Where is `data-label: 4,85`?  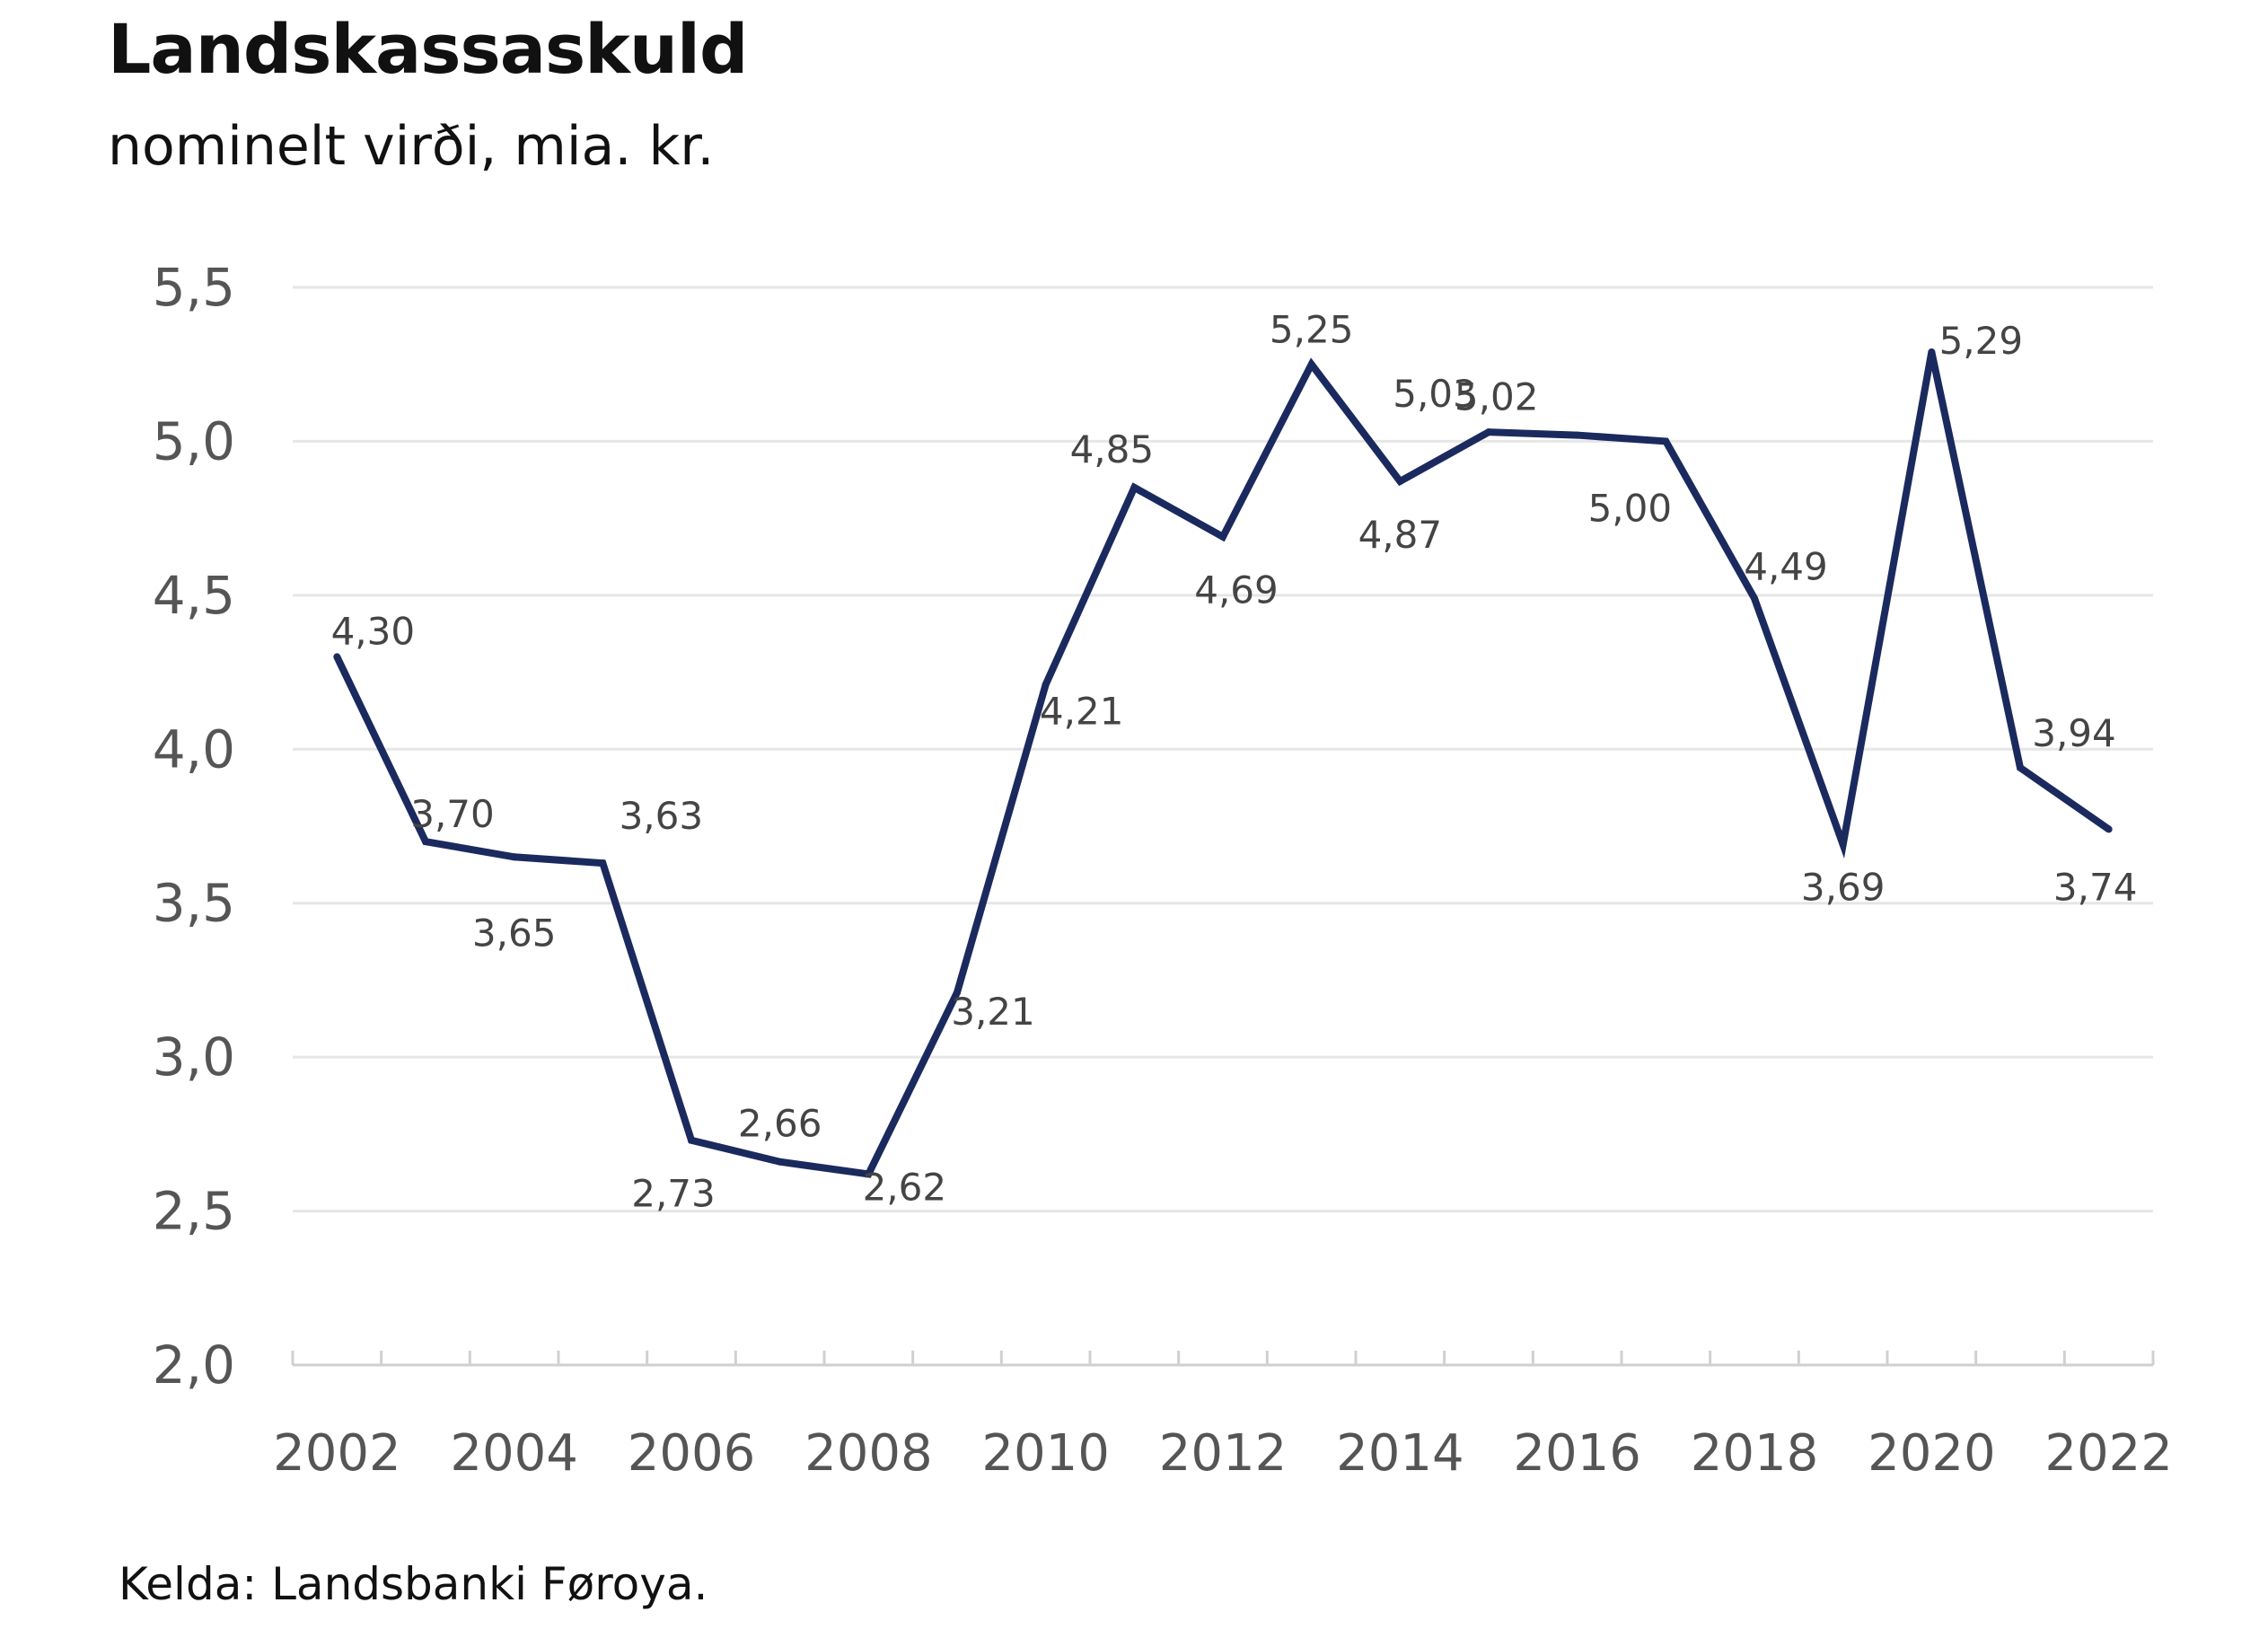 data-label: 4,85 is located at coordinates (1112, 449).